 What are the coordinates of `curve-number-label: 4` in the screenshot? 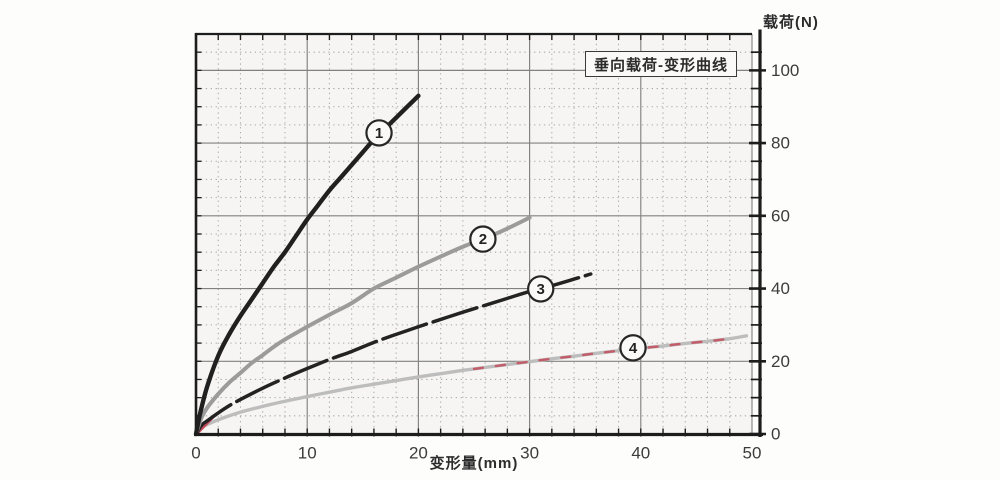 It's located at (633, 348).